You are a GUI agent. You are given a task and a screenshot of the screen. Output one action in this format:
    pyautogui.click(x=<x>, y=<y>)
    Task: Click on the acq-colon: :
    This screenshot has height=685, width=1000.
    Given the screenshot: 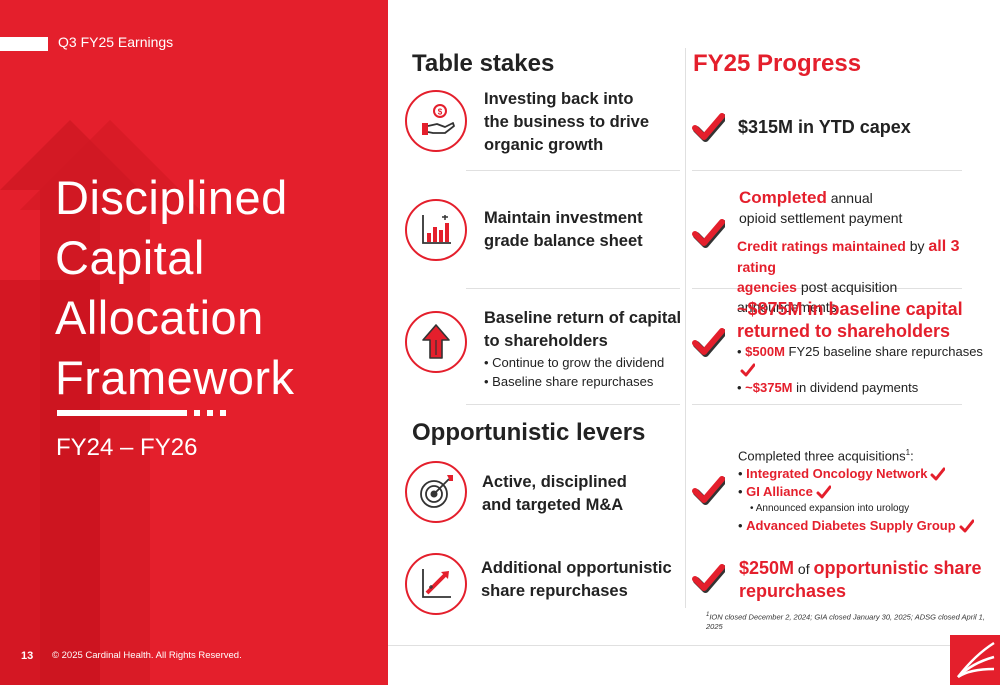 What is the action you would take?
    pyautogui.click(x=912, y=456)
    